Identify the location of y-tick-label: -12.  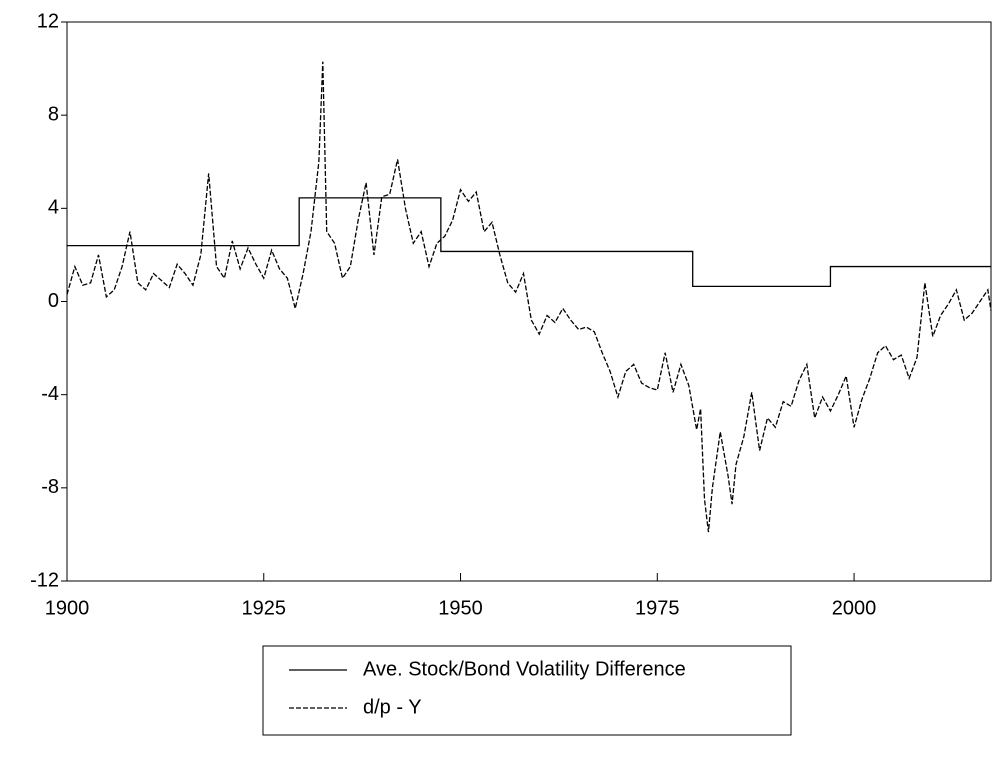
(44, 580).